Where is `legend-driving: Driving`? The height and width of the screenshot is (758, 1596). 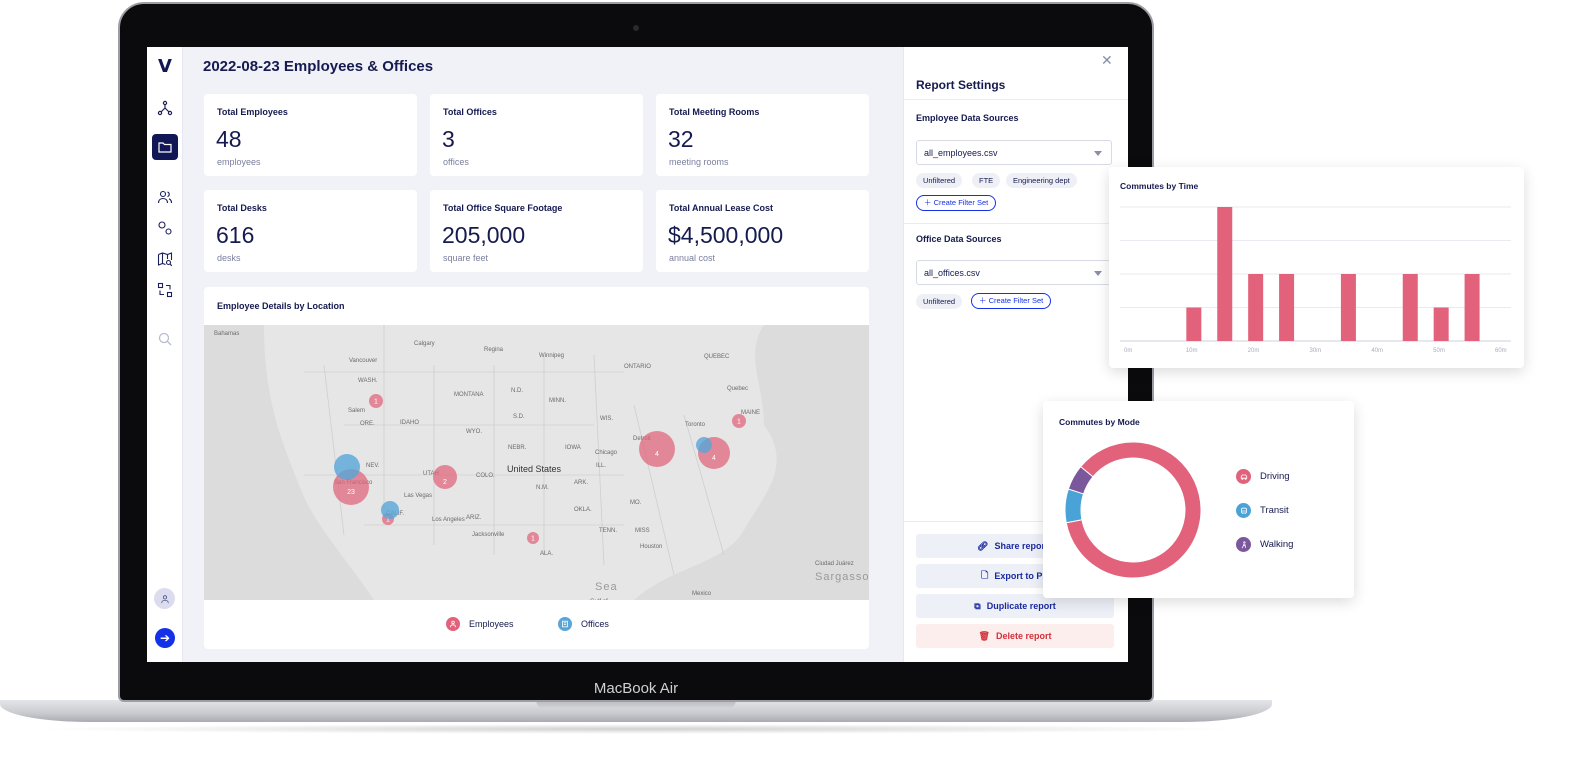
legend-driving: Driving is located at coordinates (1263, 476).